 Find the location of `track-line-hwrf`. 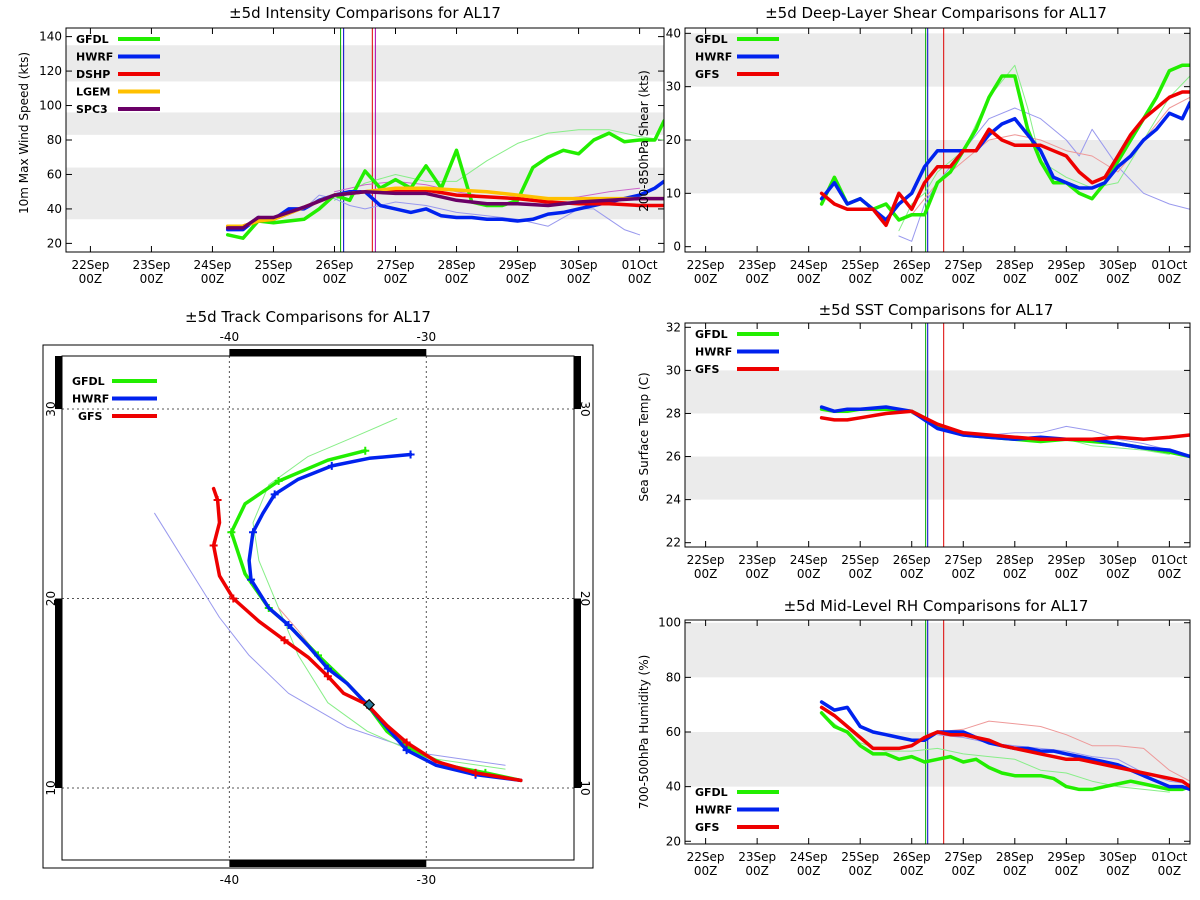

track-line-hwrf is located at coordinates (385, 617).